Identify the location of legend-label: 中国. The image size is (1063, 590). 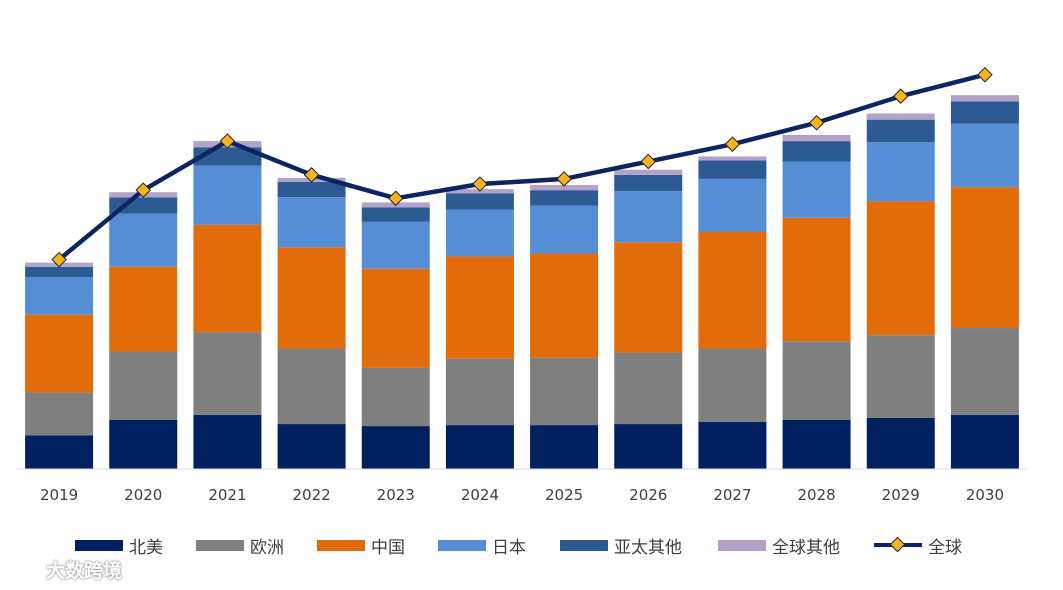
(388, 547).